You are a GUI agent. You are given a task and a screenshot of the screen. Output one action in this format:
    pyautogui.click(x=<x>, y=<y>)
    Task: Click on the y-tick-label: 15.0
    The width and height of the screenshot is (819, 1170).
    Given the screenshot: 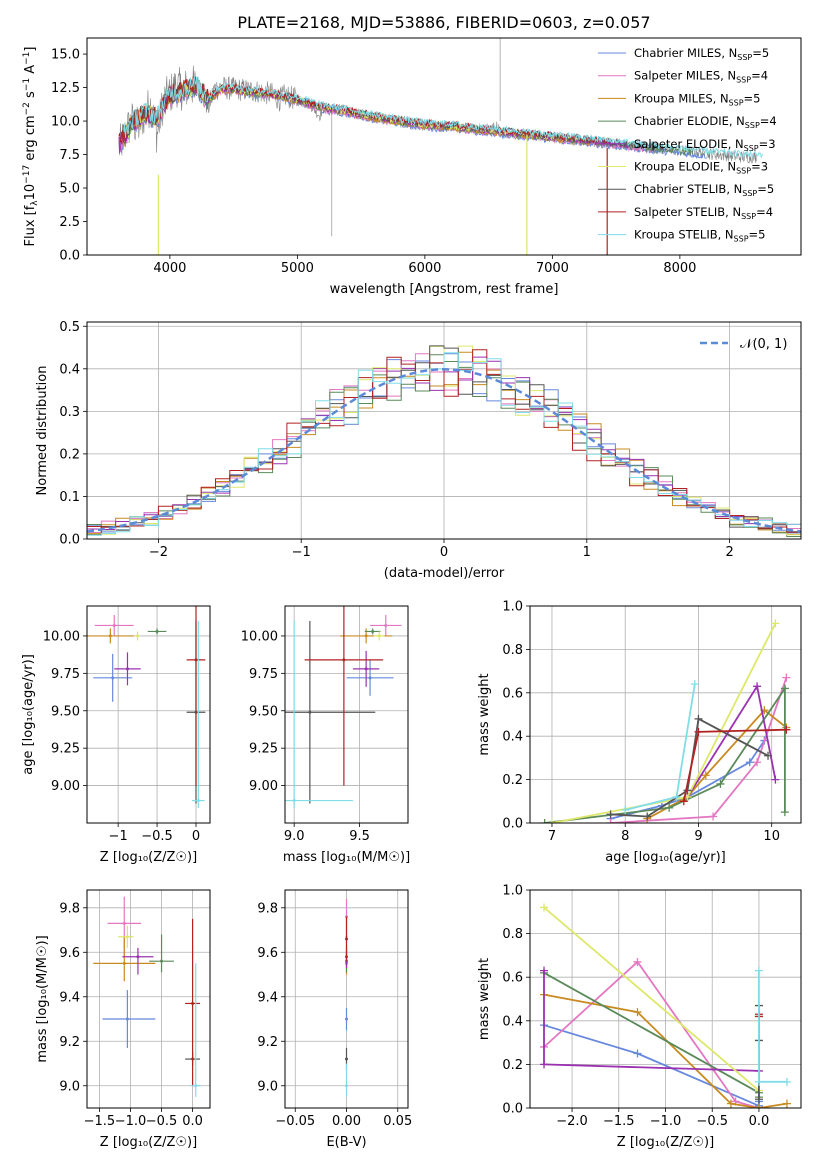 What is the action you would take?
    pyautogui.click(x=65, y=55)
    